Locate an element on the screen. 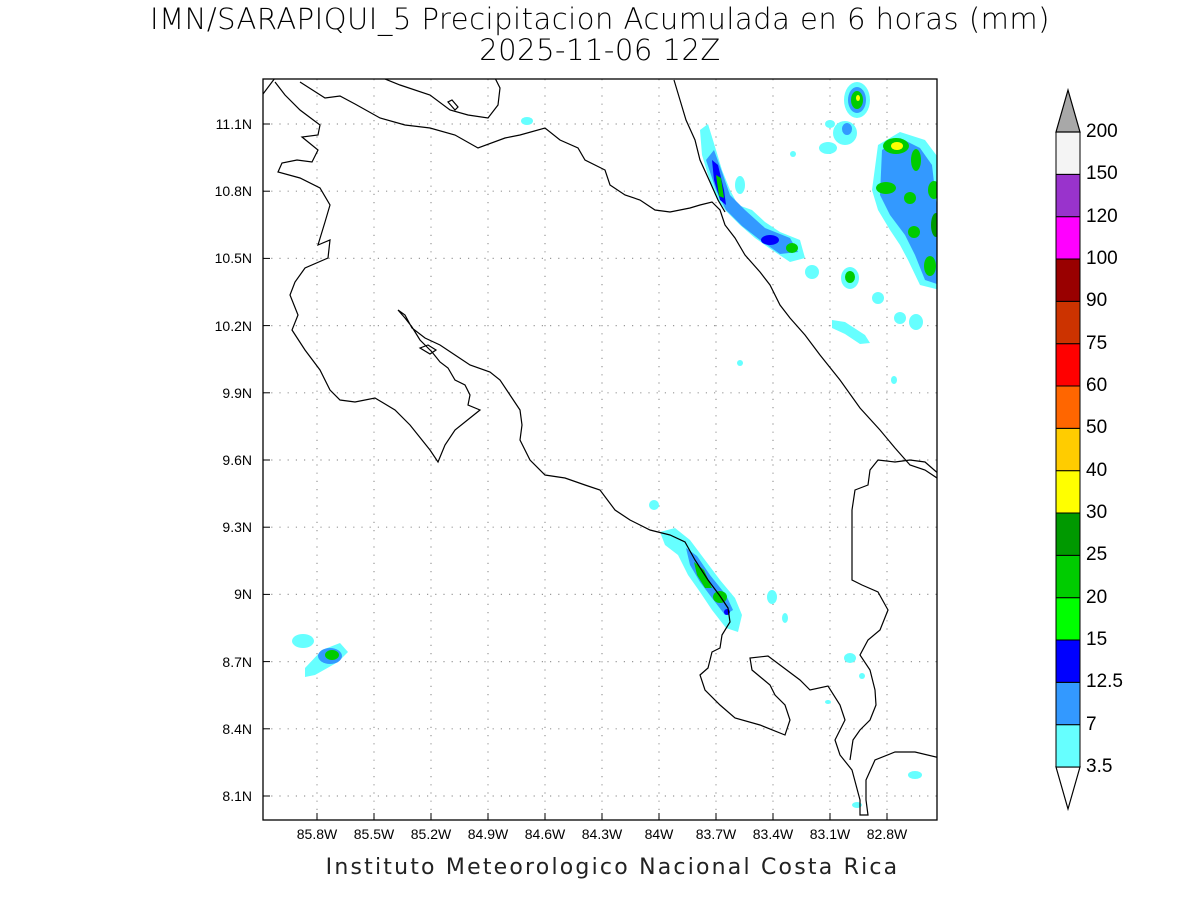  x-tick-label: 83.1W is located at coordinates (830, 834).